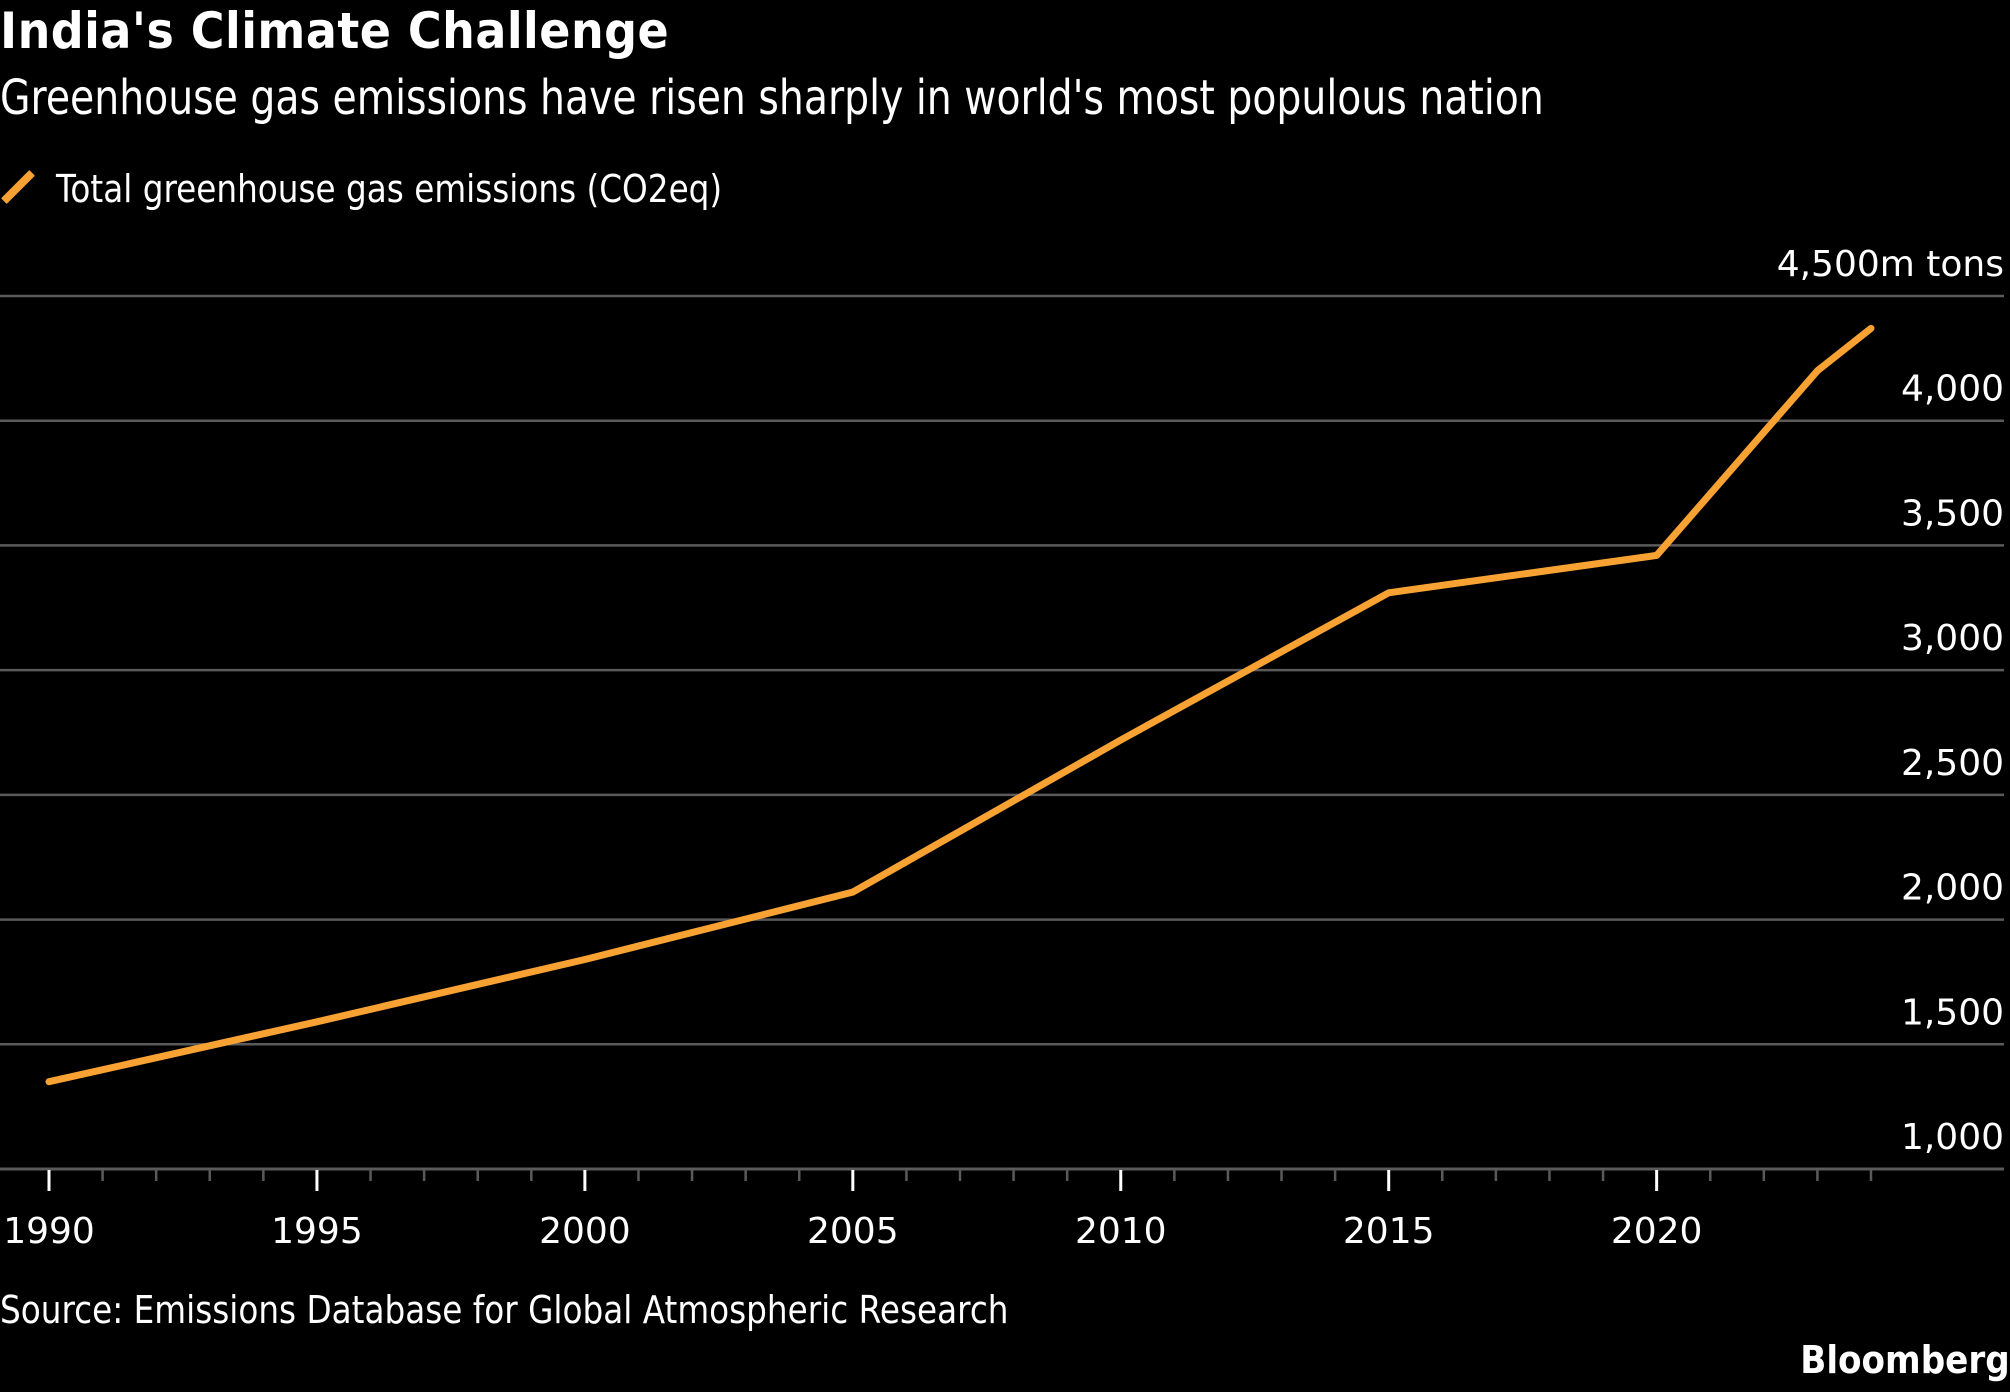 This screenshot has height=1392, width=2010. Describe the element at coordinates (1952, 389) in the screenshot. I see `y-tick-label: 4,000` at that location.